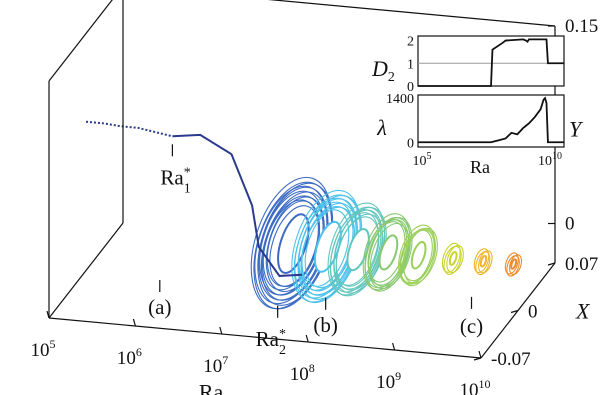 Image resolution: width=613 pixels, height=395 pixels. What do you see at coordinates (422, 160) in the screenshot?
I see `inset-lambda-xtick-0: 105` at bounding box center [422, 160].